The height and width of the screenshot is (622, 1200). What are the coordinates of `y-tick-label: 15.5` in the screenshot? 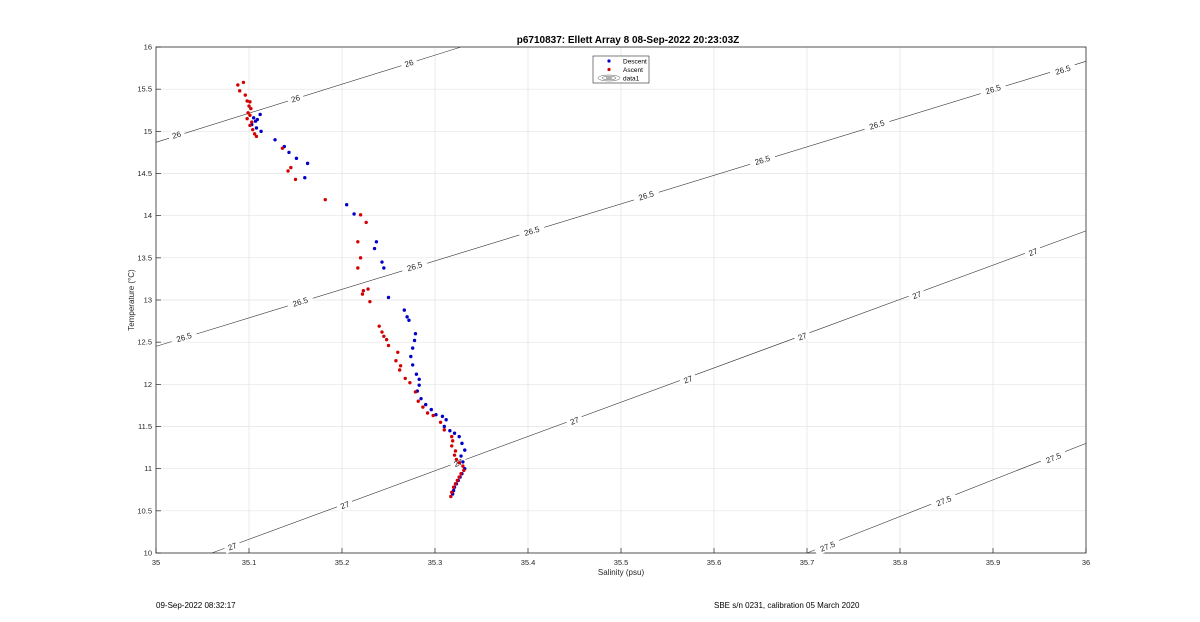 It's located at (144, 89).